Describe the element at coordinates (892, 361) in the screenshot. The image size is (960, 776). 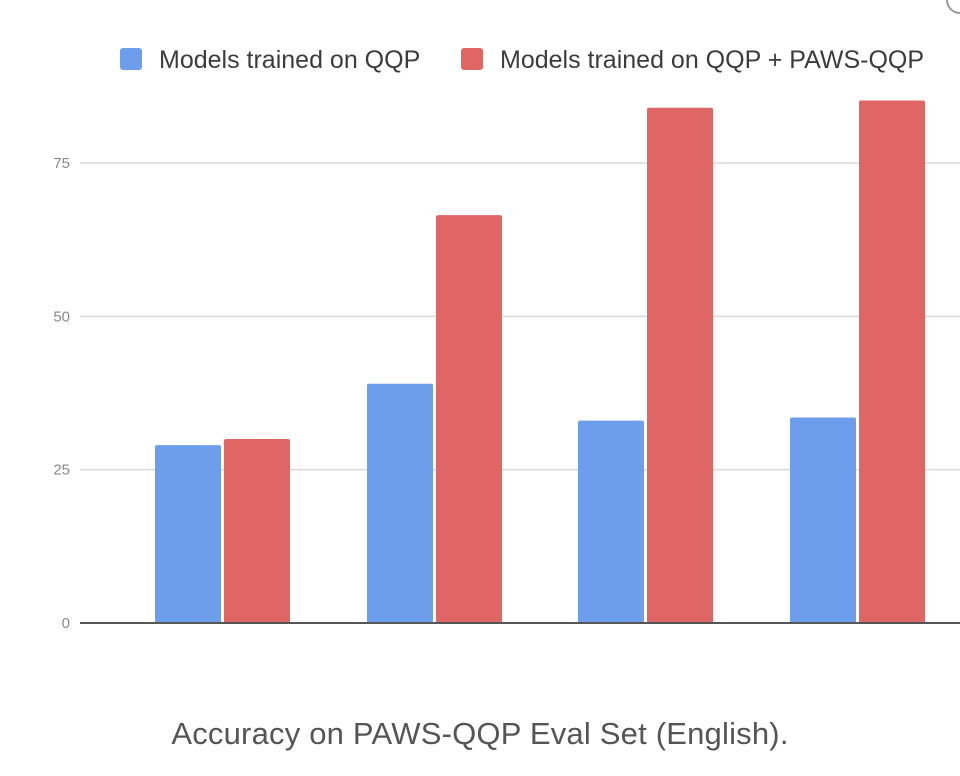
I see `bar-series2-group4` at that location.